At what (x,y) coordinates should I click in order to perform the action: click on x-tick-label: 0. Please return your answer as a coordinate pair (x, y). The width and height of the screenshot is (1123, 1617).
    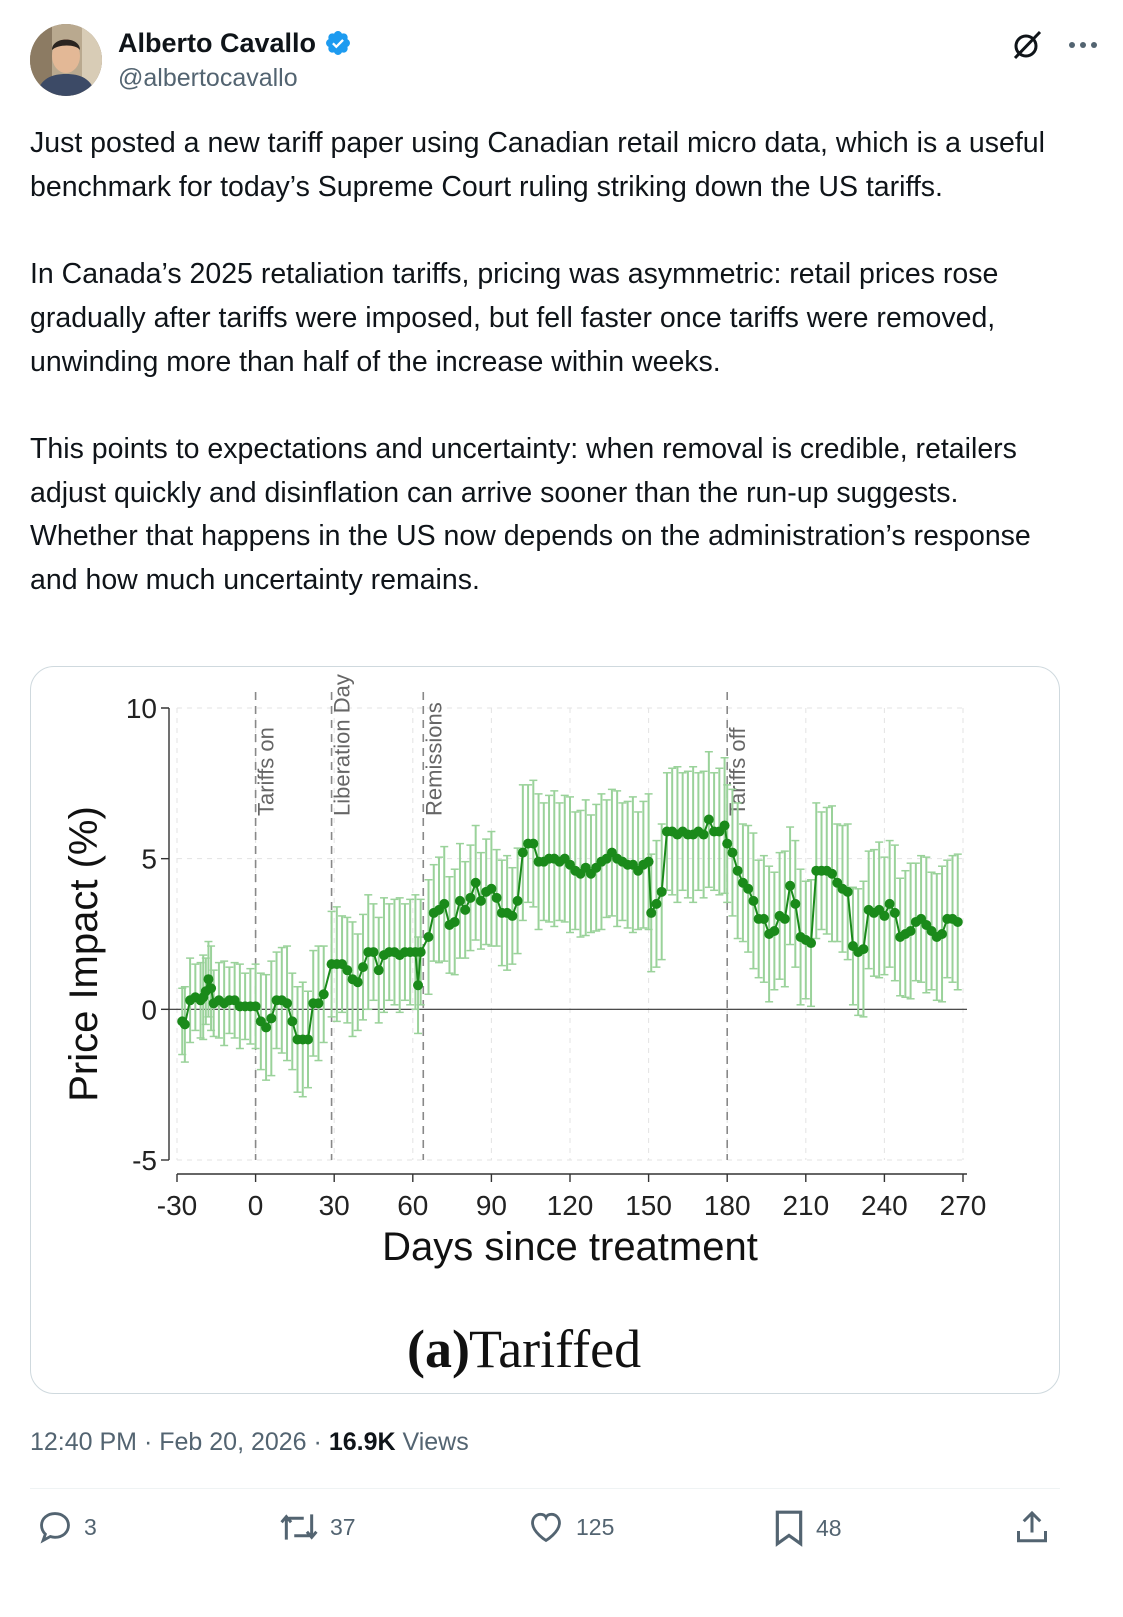
    Looking at the image, I should click on (256, 1205).